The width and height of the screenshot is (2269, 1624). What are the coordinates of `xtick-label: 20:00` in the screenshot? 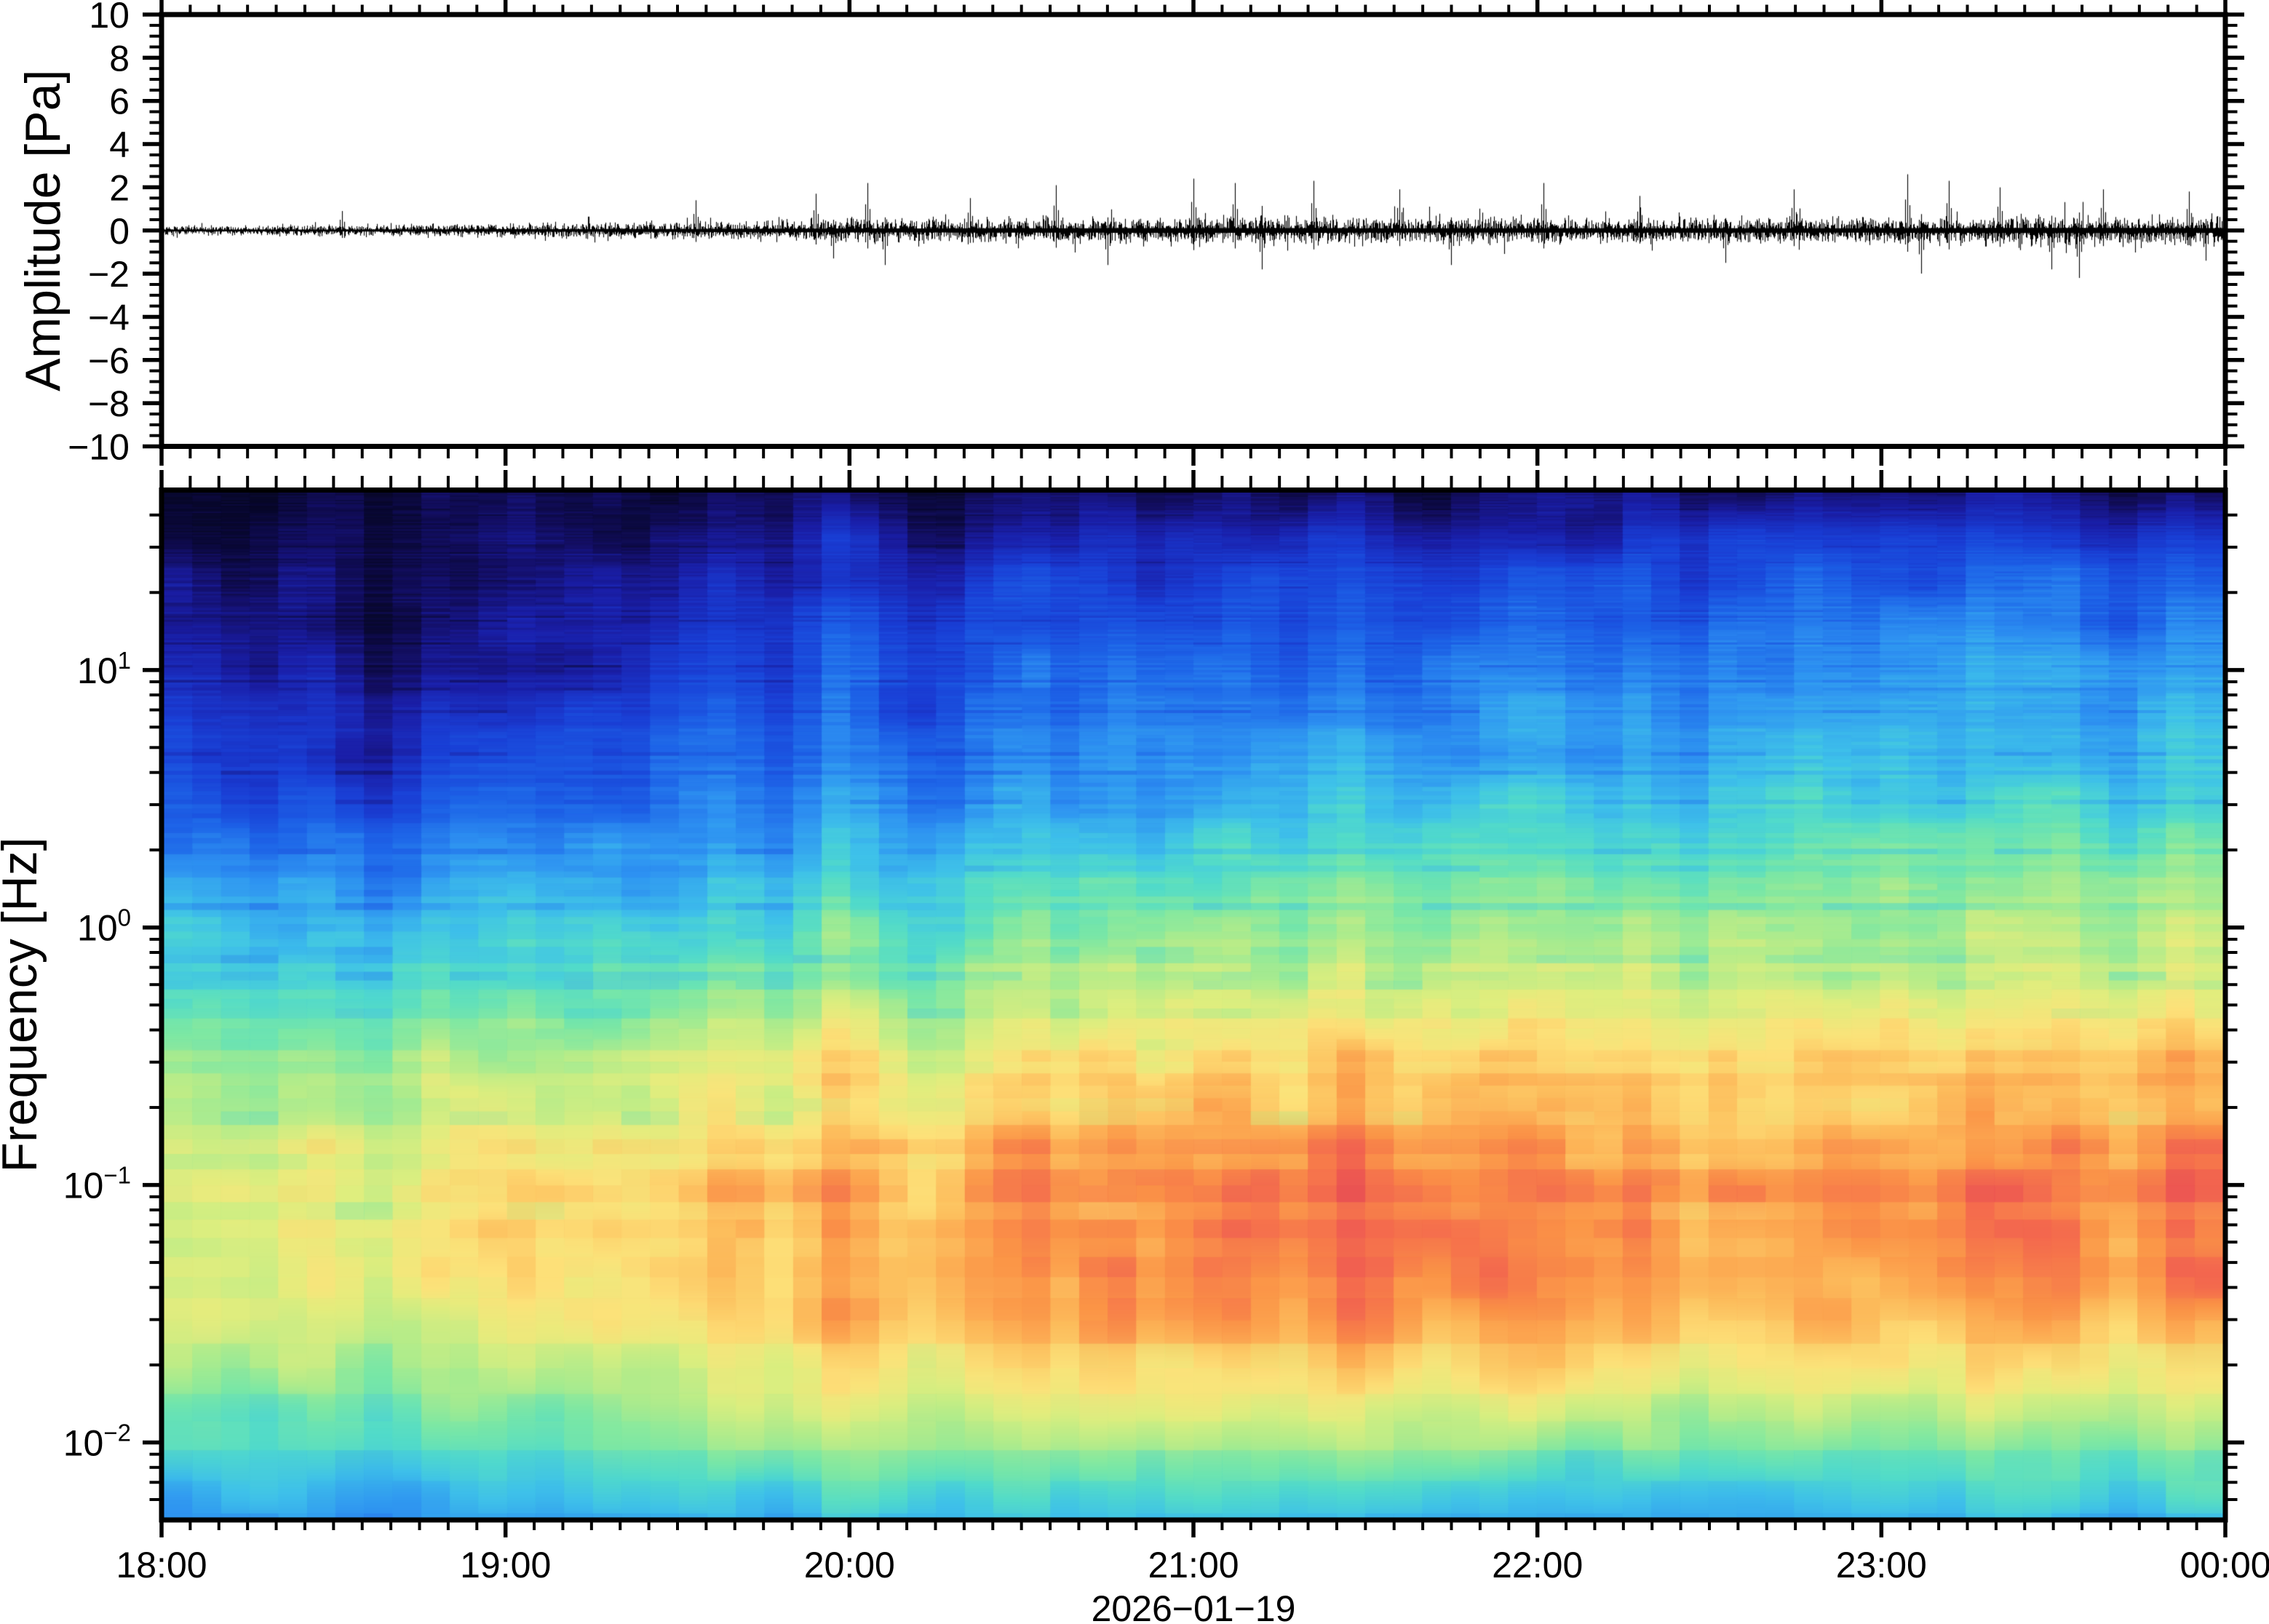 It's located at (850, 1565).